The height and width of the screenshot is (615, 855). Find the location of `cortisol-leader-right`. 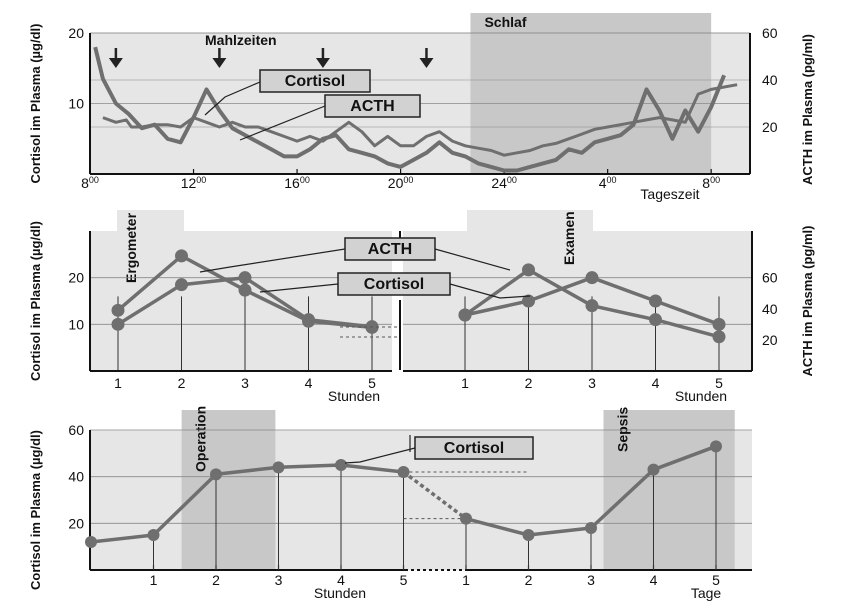

cortisol-leader-right is located at coordinates (490, 291).